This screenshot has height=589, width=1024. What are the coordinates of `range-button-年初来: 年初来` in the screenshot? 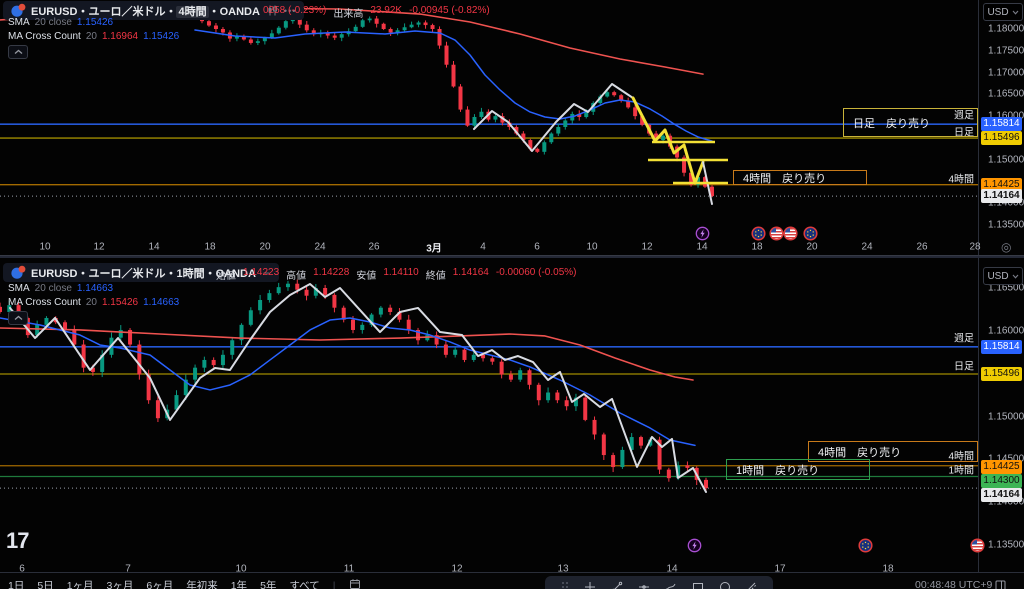 It's located at (202, 584).